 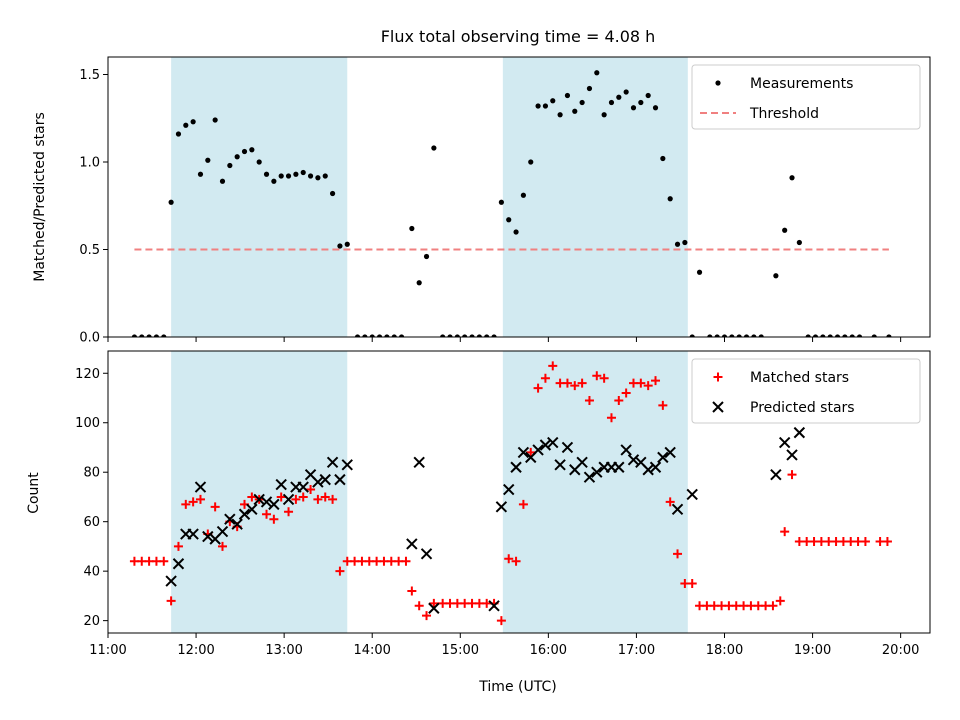 I want to click on bottom-y-tick-label: 40, so click(x=91, y=572).